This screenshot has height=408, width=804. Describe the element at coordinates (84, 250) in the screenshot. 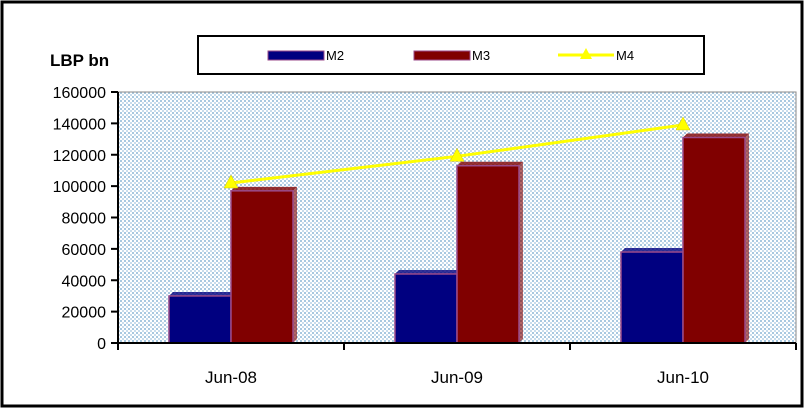

I see `y-tick-label: 60000` at that location.